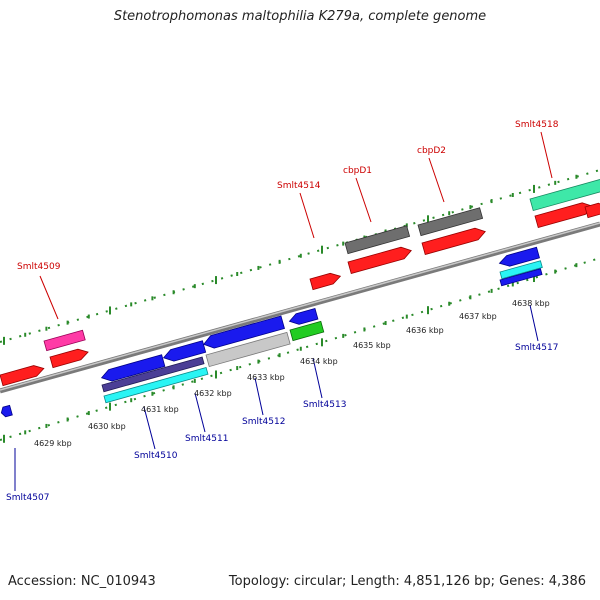 The width and height of the screenshot is (600, 600). Describe the element at coordinates (531, 303) in the screenshot. I see `kbp-label: 4638 kbp` at that location.